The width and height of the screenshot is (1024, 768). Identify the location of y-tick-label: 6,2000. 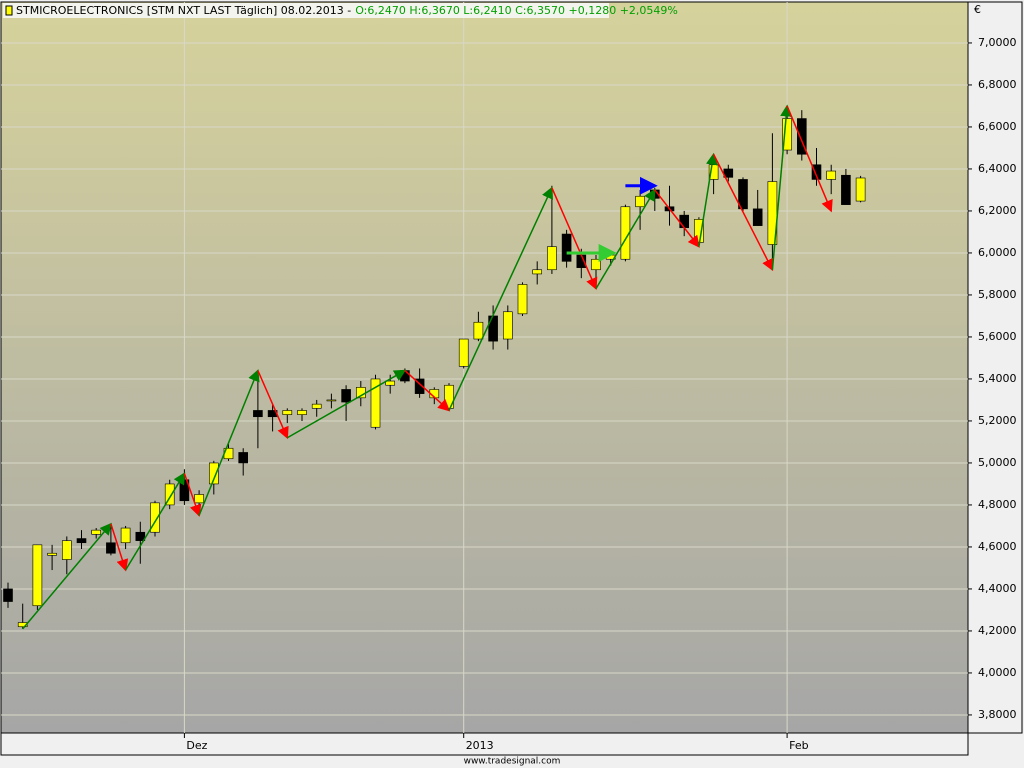
(997, 210).